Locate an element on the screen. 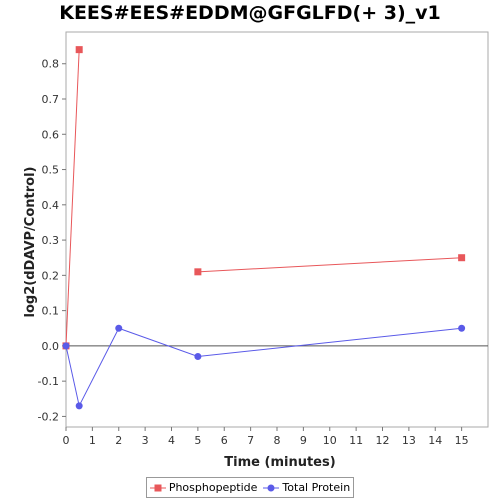 The height and width of the screenshot is (500, 500). legend-label-total-protein: Total Protein is located at coordinates (316, 487).